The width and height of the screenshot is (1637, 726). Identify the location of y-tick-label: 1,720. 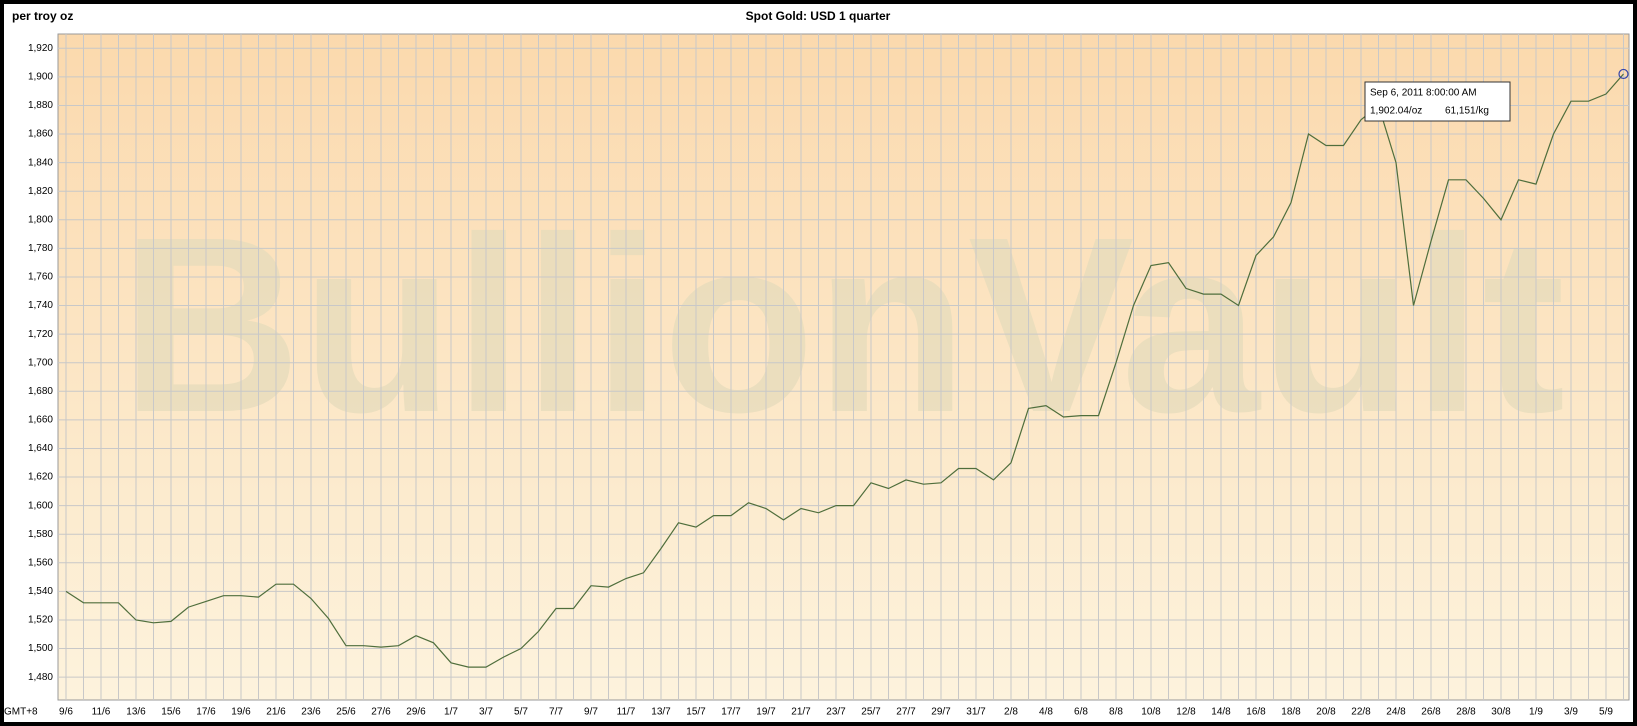
(40, 334).